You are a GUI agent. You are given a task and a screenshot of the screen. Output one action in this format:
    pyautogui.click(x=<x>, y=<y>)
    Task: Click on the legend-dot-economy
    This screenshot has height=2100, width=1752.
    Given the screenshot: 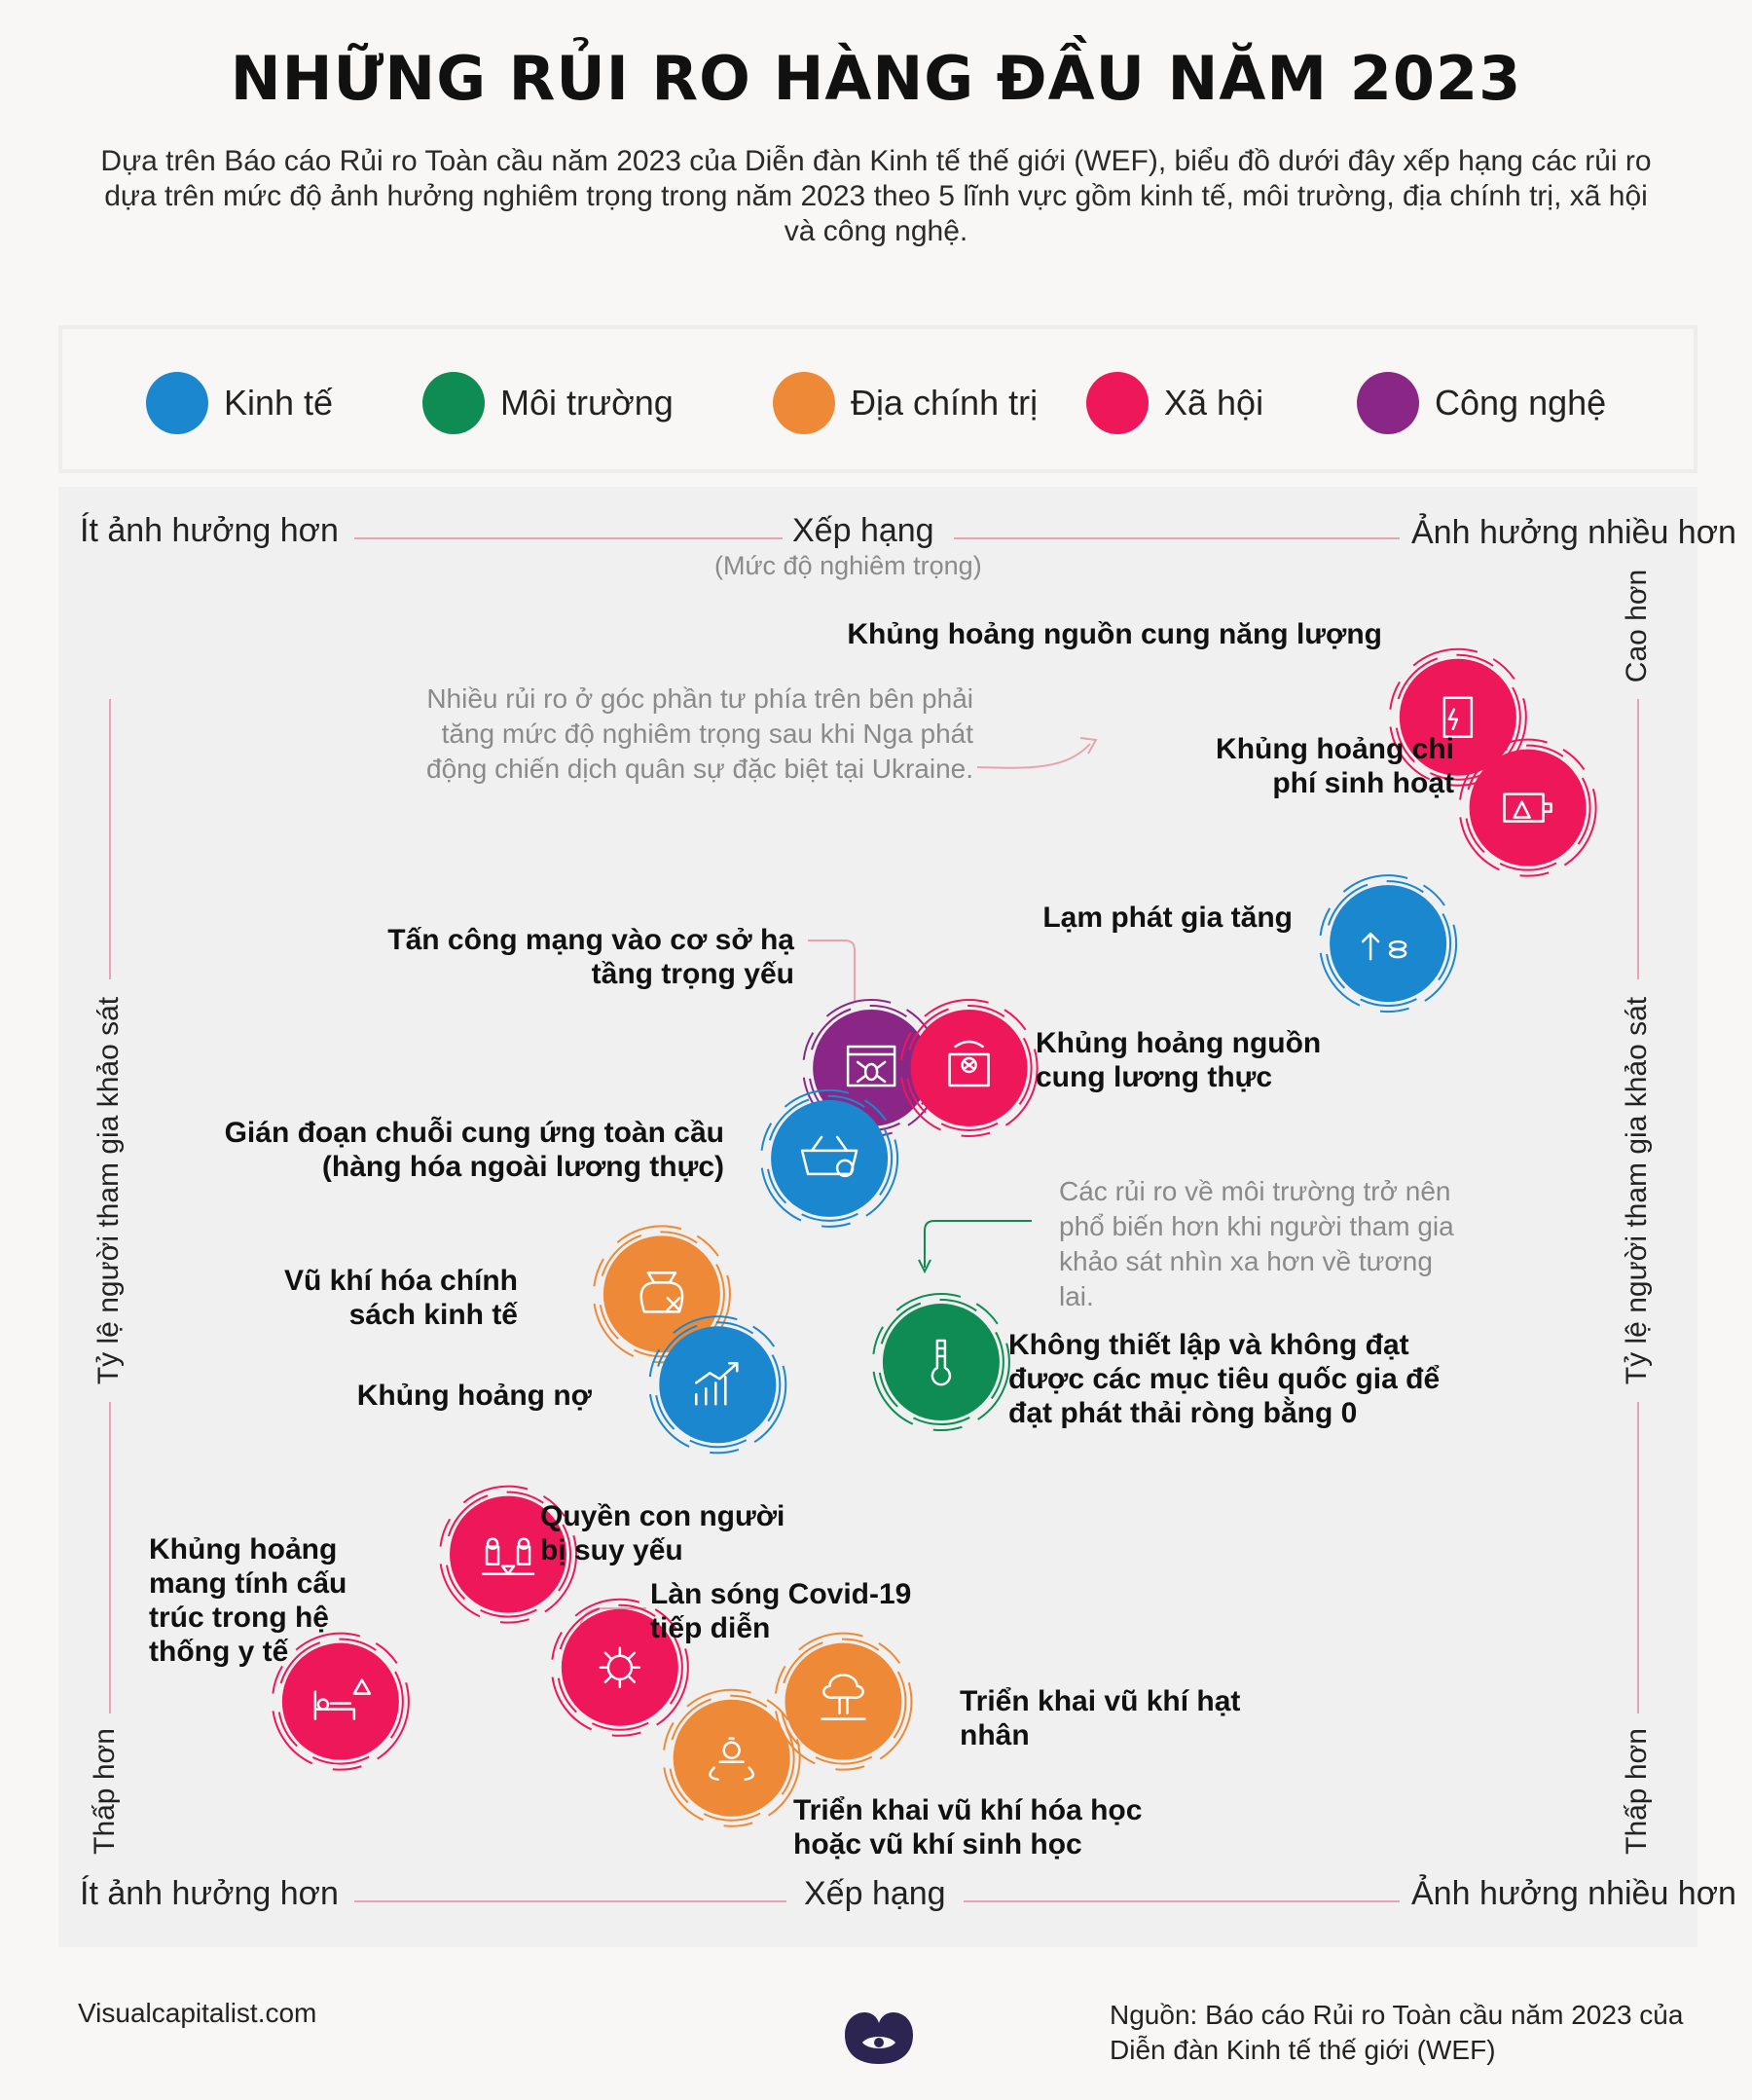 What is the action you would take?
    pyautogui.click(x=177, y=403)
    